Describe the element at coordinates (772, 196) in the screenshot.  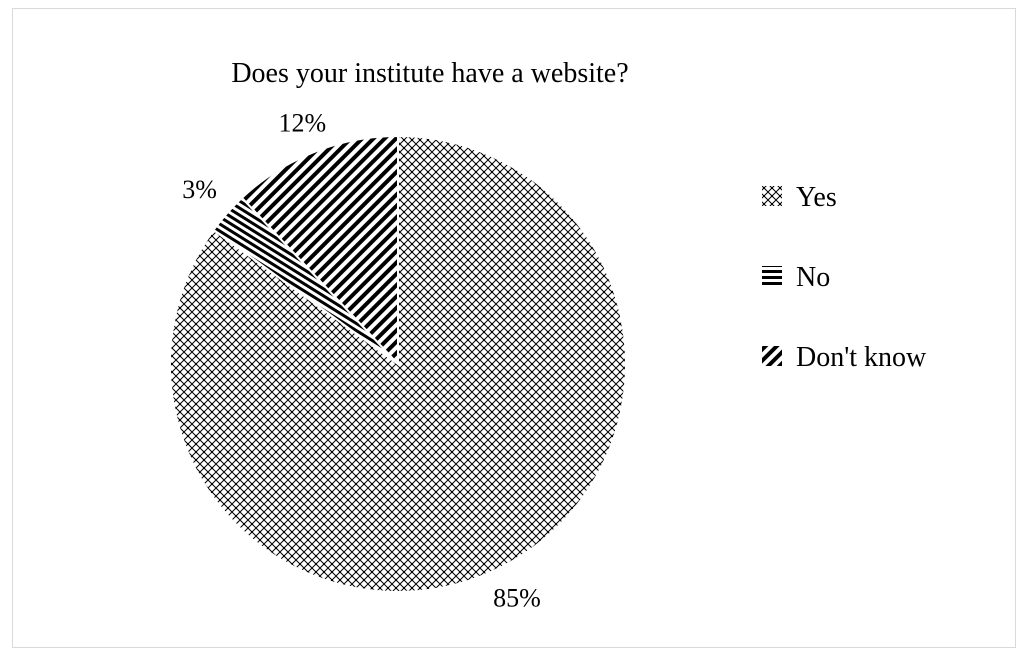
I see `legend-swatch-yes` at that location.